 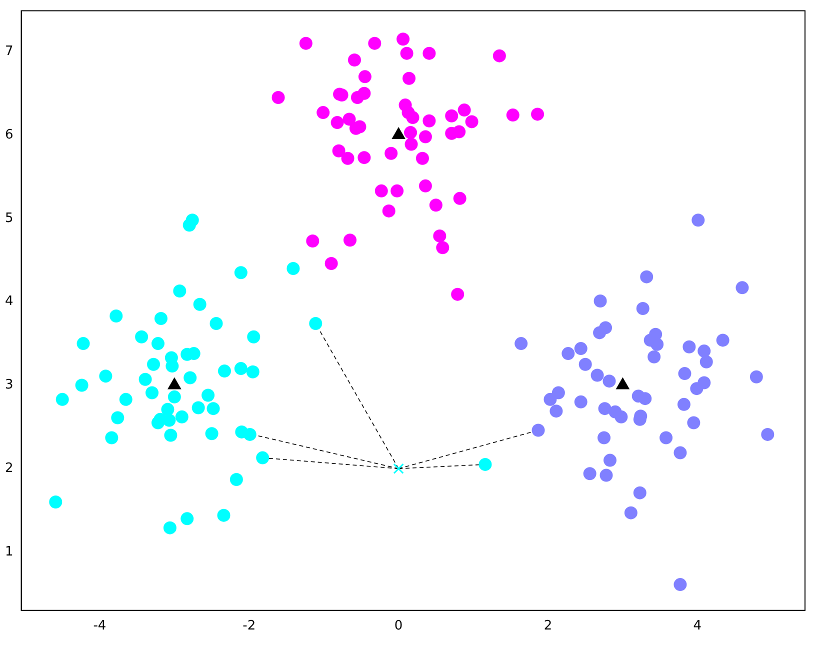 What do you see at coordinates (9, 218) in the screenshot?
I see `y-tick-label: 5` at bounding box center [9, 218].